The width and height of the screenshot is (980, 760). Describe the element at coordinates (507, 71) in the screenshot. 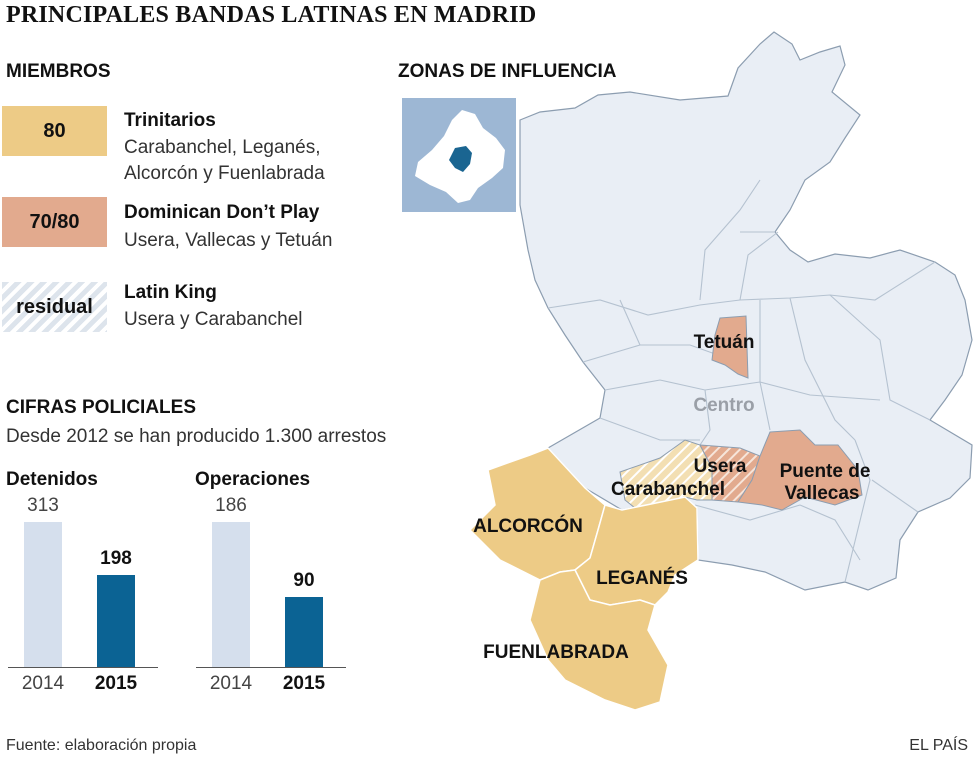

I see `map-heading: ZONAS DE INFLUENCIA` at that location.